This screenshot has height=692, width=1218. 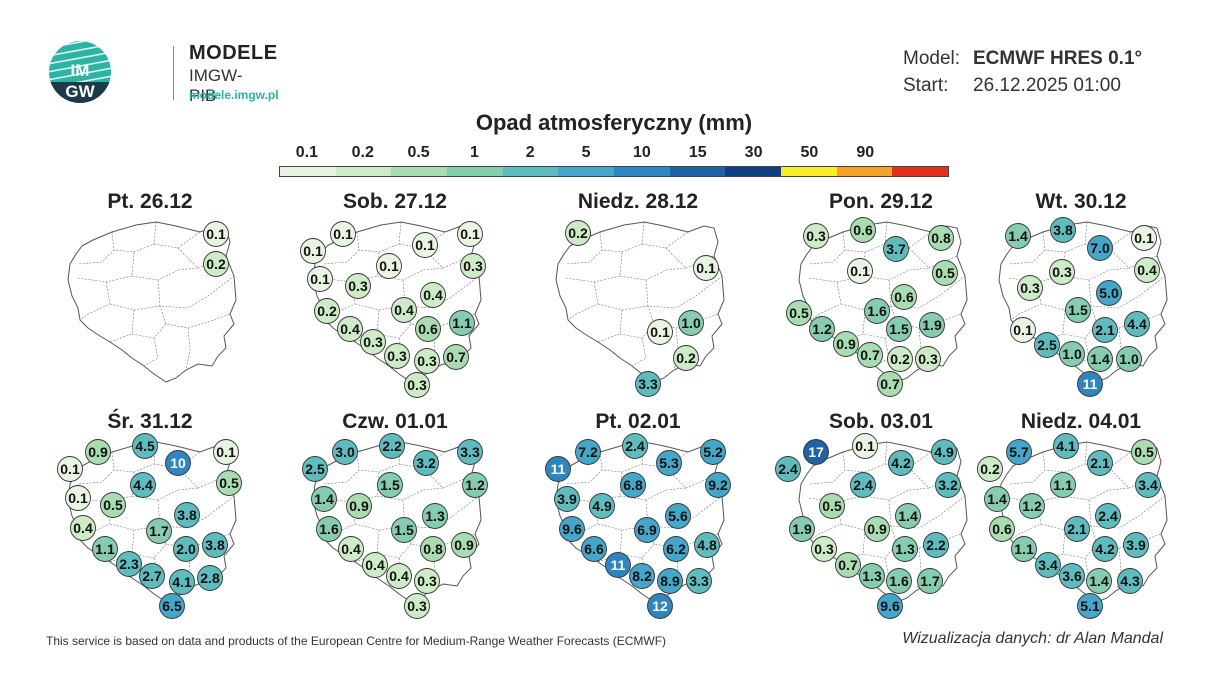 What do you see at coordinates (435, 516) in the screenshot?
I see `precip-value: 1.3` at bounding box center [435, 516].